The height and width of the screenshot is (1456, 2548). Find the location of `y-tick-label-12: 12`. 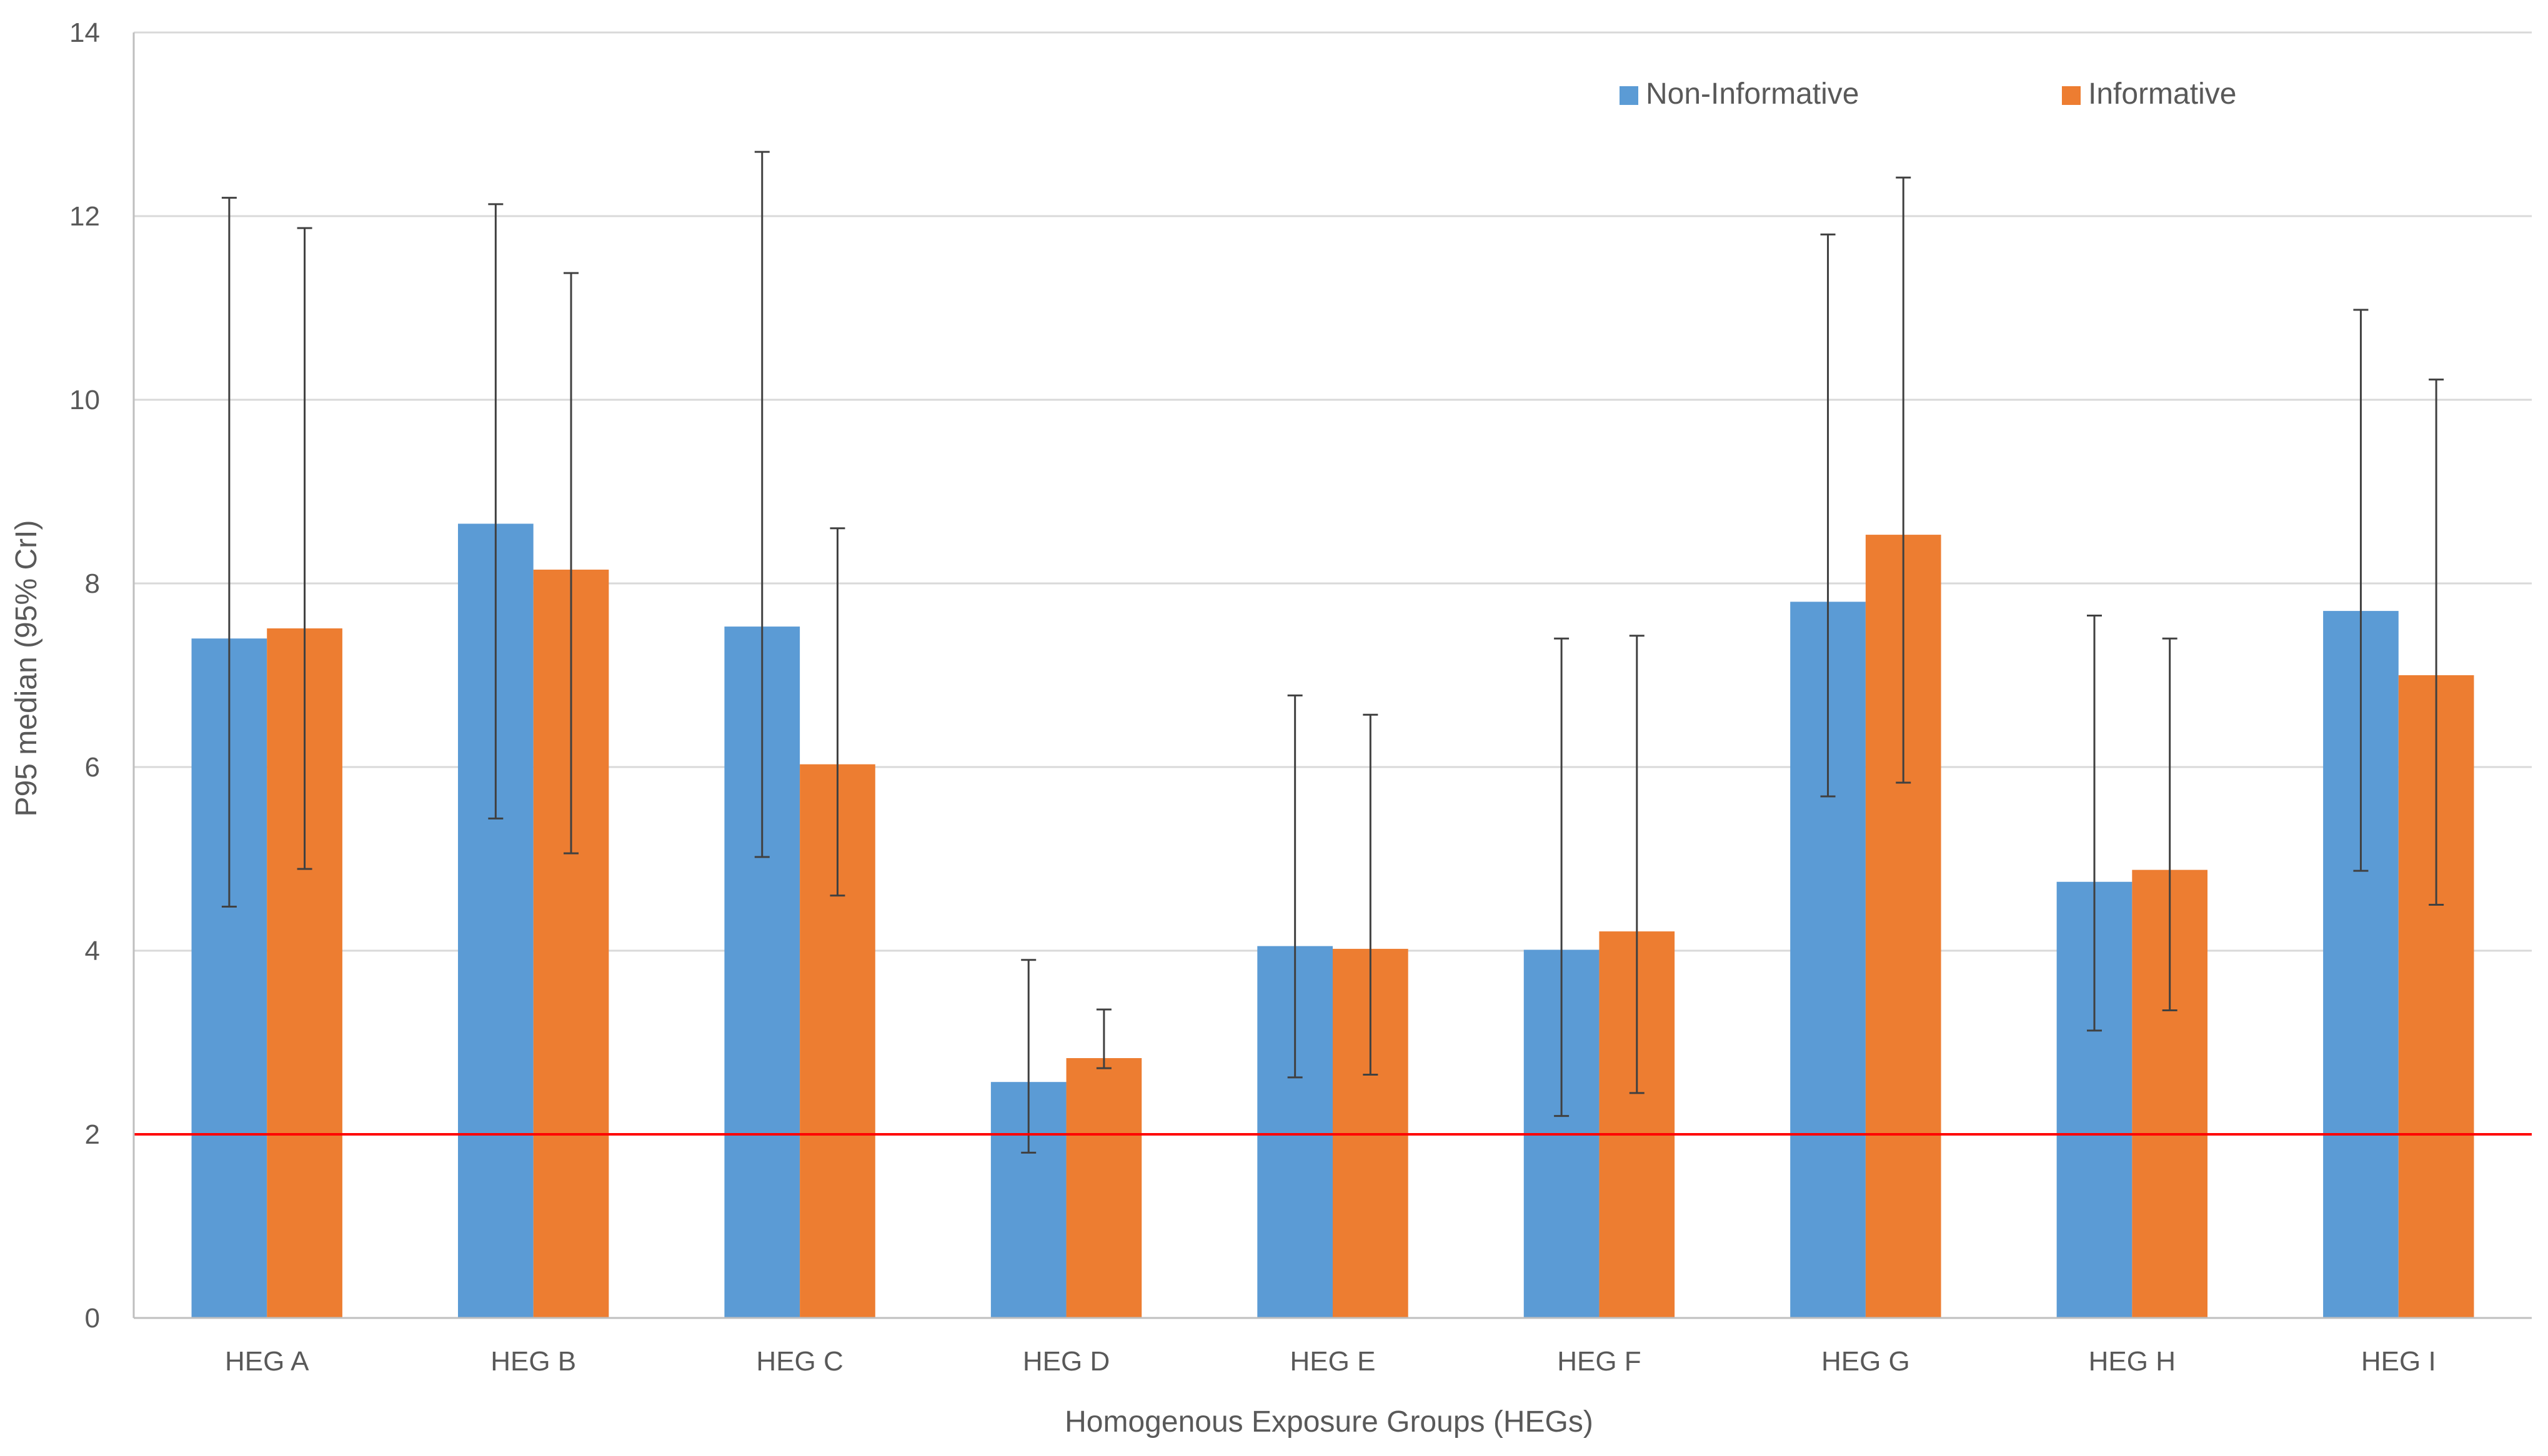

y-tick-label-12: 12 is located at coordinates (84, 217).